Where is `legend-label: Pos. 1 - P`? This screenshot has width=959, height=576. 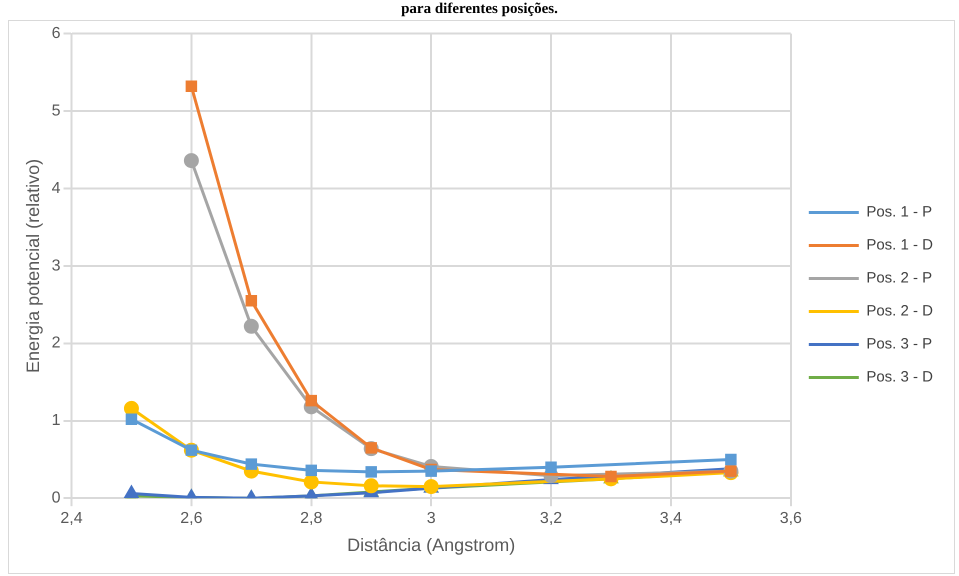
legend-label: Pos. 1 - P is located at coordinates (899, 212).